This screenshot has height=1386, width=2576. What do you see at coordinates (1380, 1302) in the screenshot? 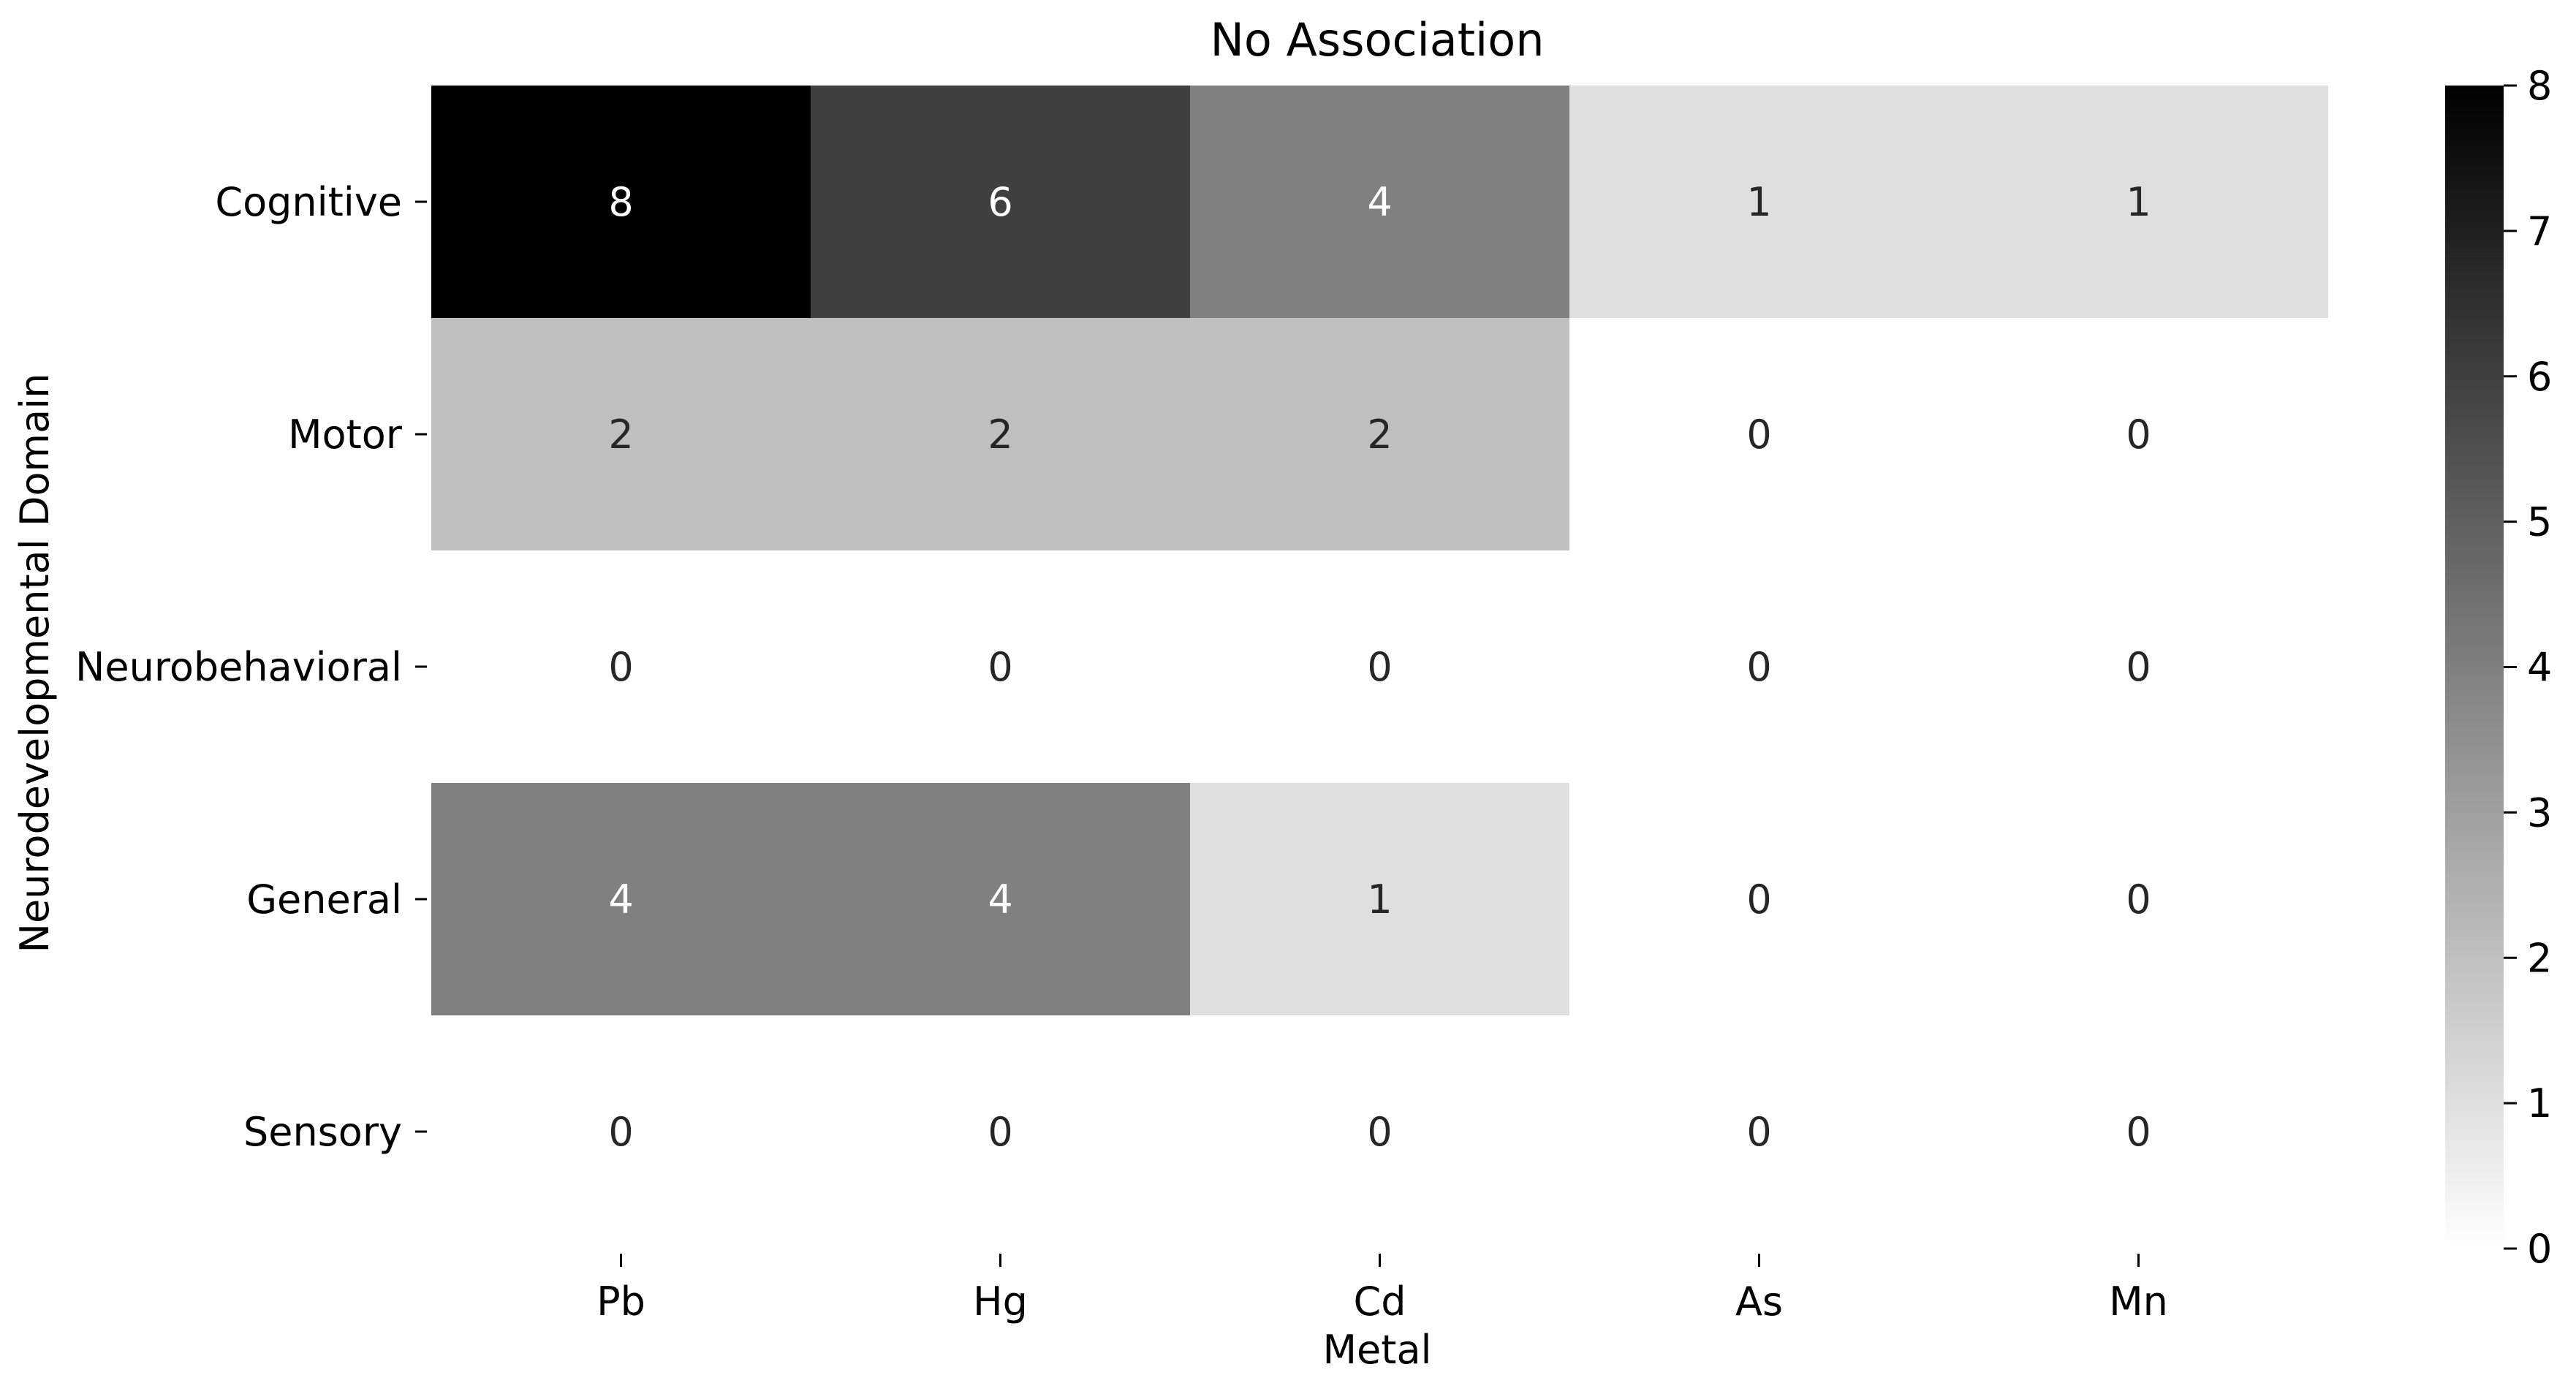
I see `x-tick-label: Cd` at bounding box center [1380, 1302].